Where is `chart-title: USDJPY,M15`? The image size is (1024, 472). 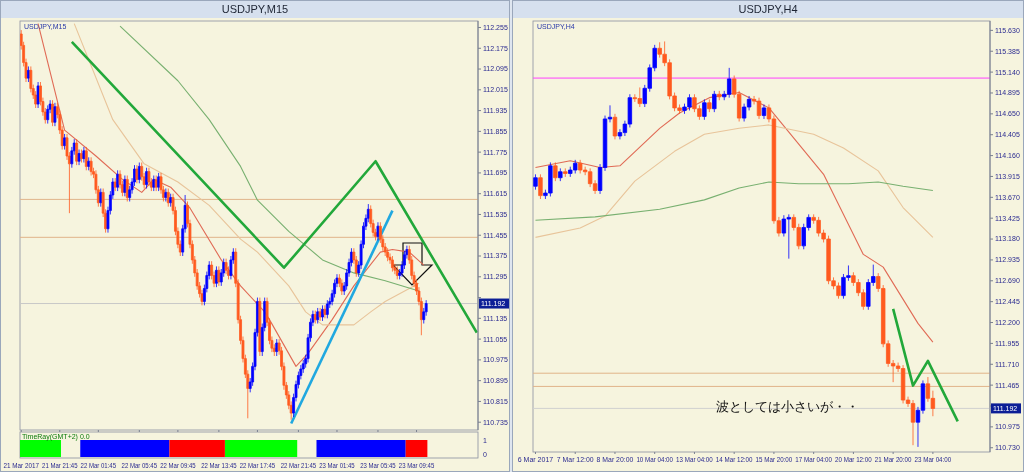
chart-title: USDJPY,M15 is located at coordinates (255, 9).